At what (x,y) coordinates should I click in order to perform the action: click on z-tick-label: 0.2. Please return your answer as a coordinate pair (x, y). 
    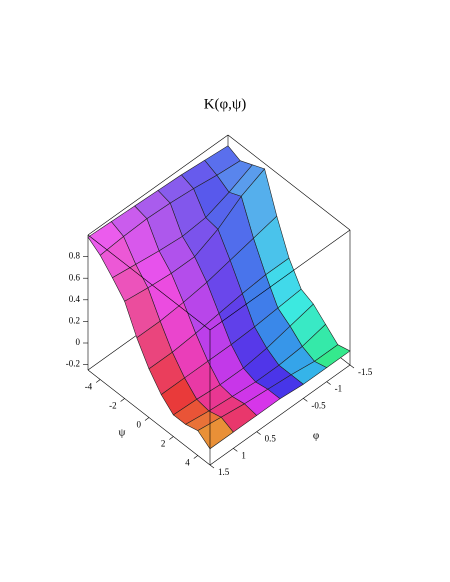
    Looking at the image, I should click on (74, 320).